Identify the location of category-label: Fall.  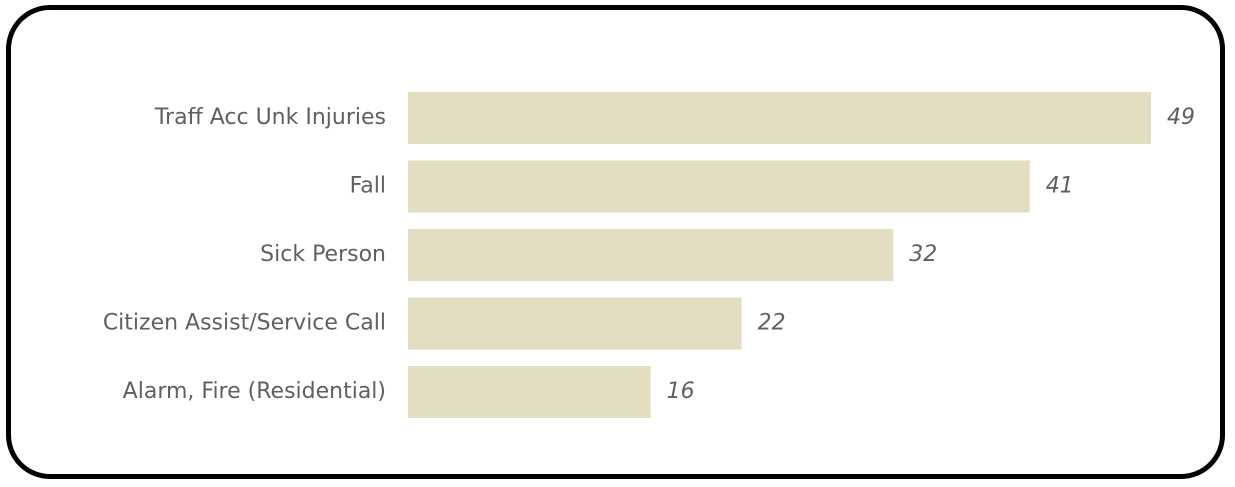
(368, 186).